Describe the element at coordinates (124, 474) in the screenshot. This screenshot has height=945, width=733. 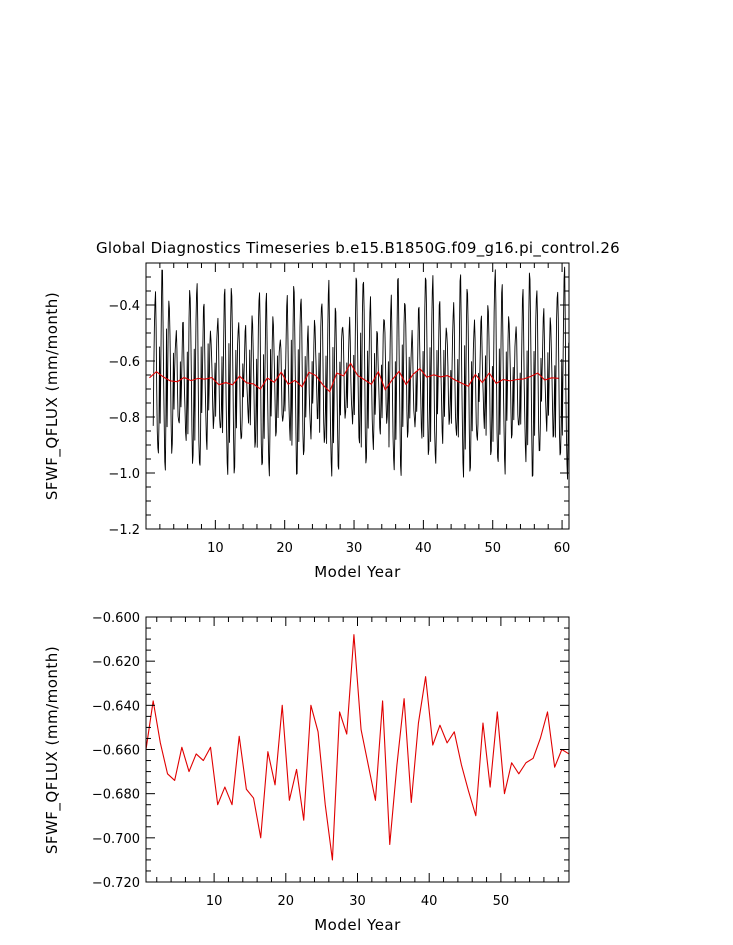
I see `y-tick-label: −1.0` at that location.